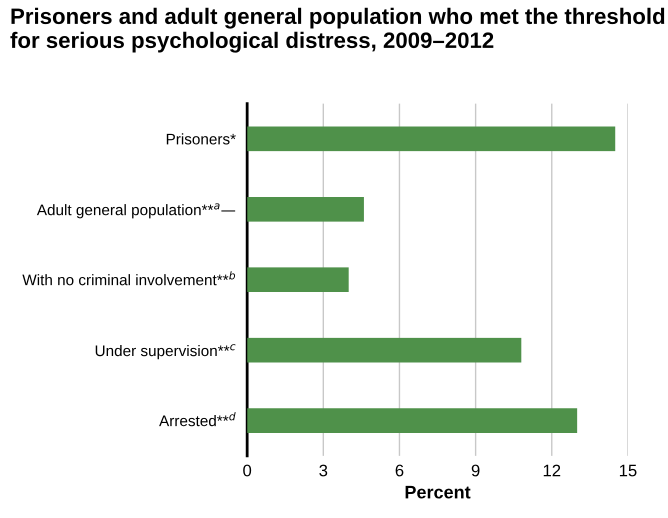  What do you see at coordinates (552, 470) in the screenshot?
I see `x-tick-label: 12` at bounding box center [552, 470].